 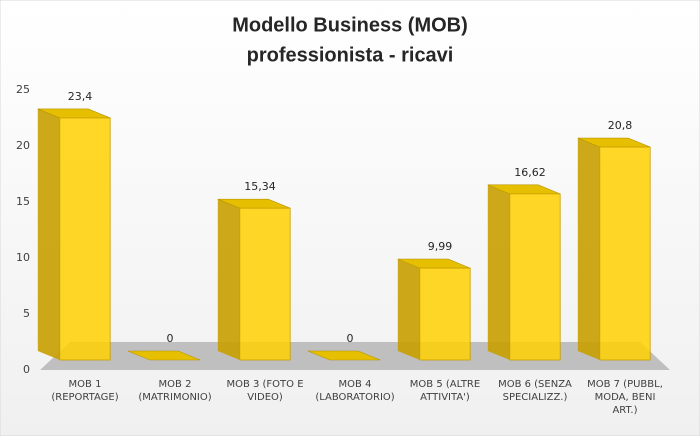 What do you see at coordinates (625, 397) in the screenshot?
I see `x-tick-label: MOB 7 (PUBBL, MODA, BENI ART.)` at bounding box center [625, 397].